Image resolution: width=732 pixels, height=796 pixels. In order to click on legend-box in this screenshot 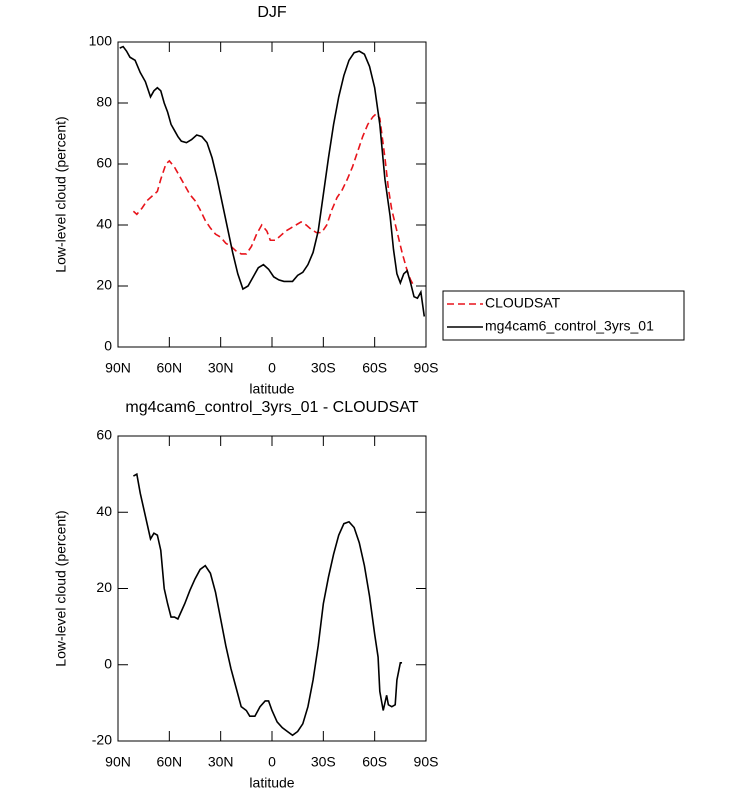, I will do `click(563, 315)`.